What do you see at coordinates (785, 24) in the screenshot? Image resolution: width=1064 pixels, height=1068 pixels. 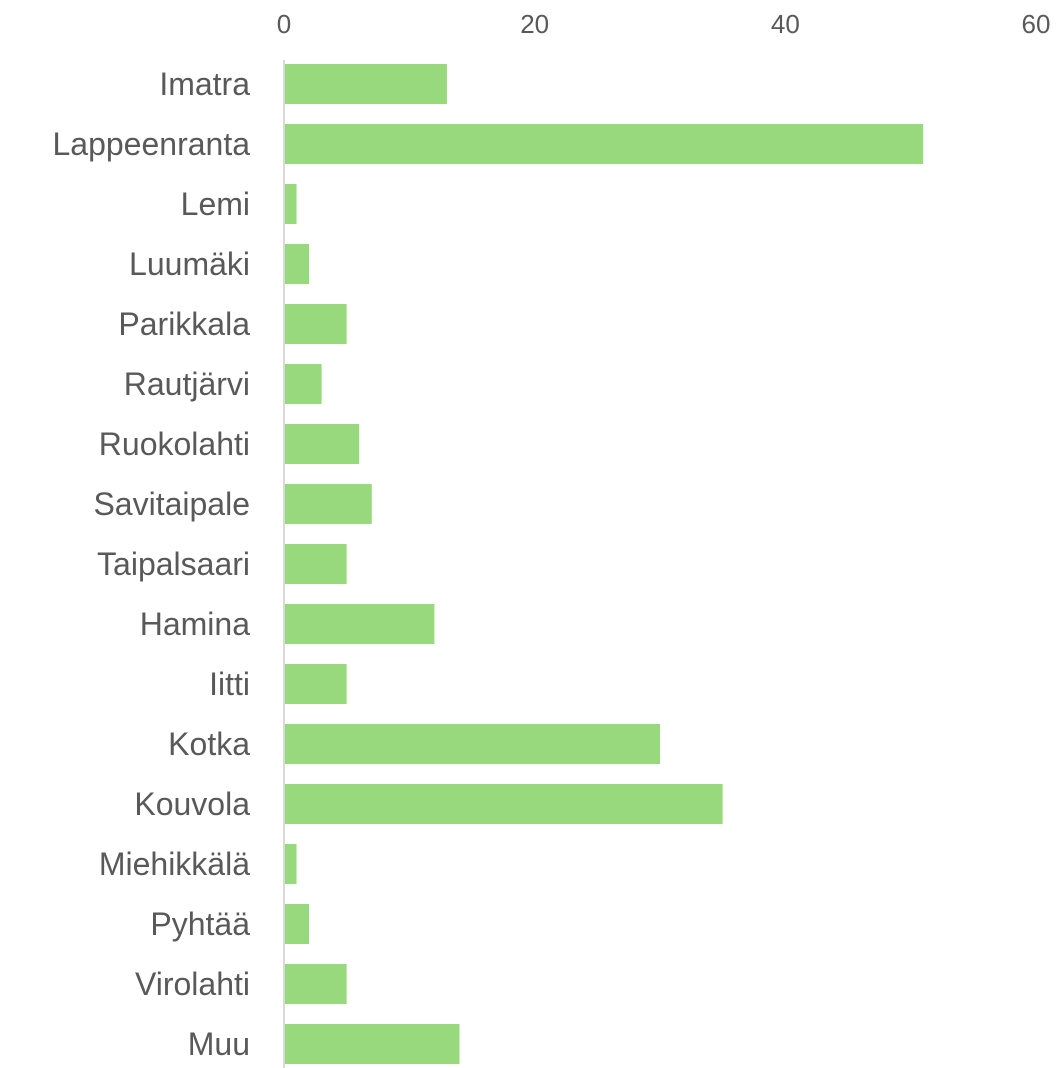 I see `x-tick-label: 40` at bounding box center [785, 24].